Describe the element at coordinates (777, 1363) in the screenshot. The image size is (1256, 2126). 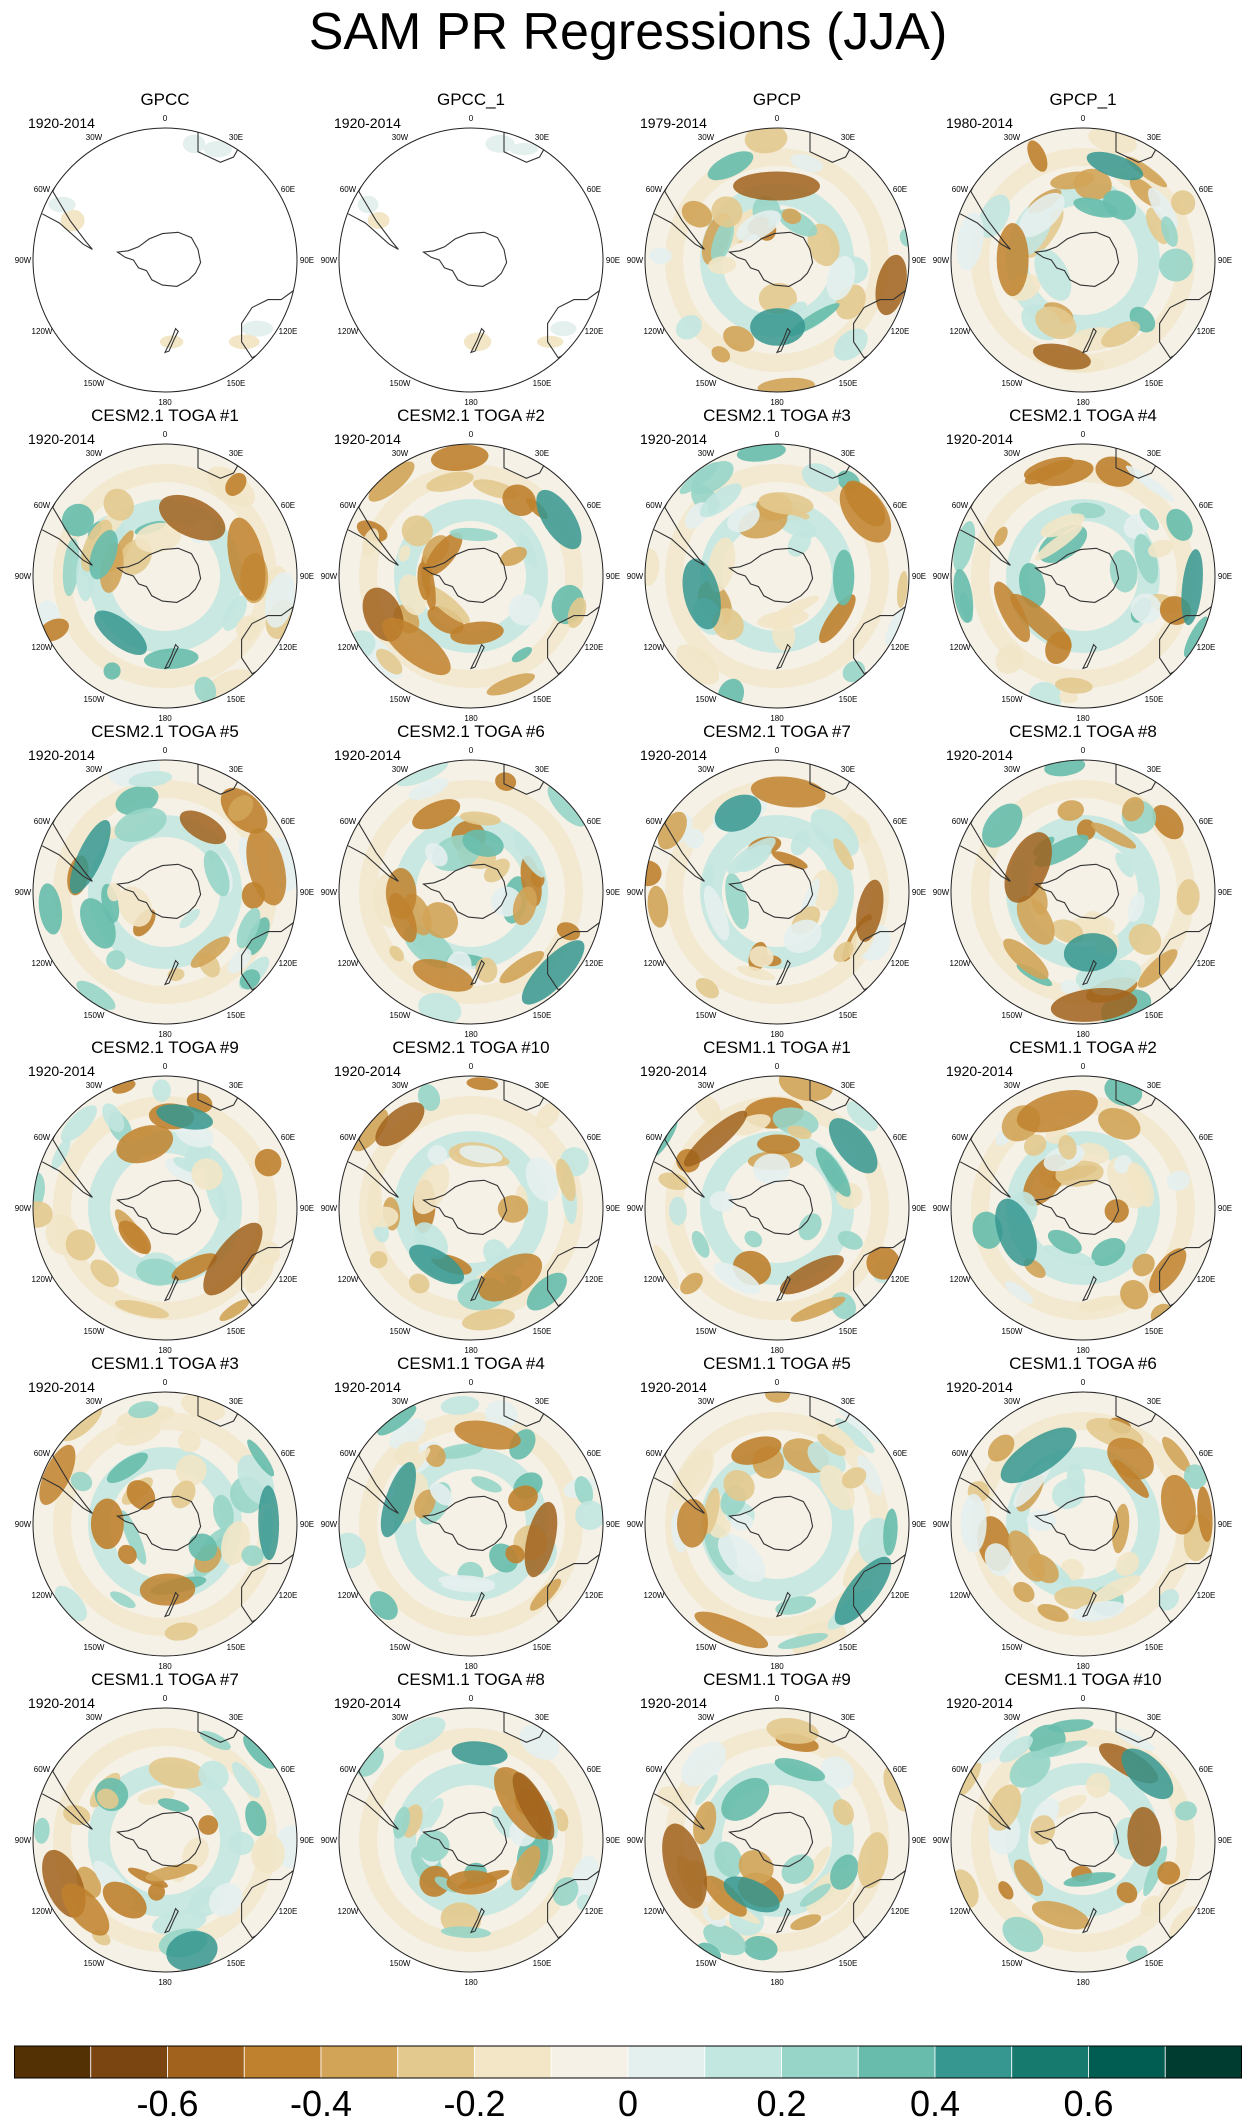
I see `panel-title: CESM1.1 TOGA #5` at that location.